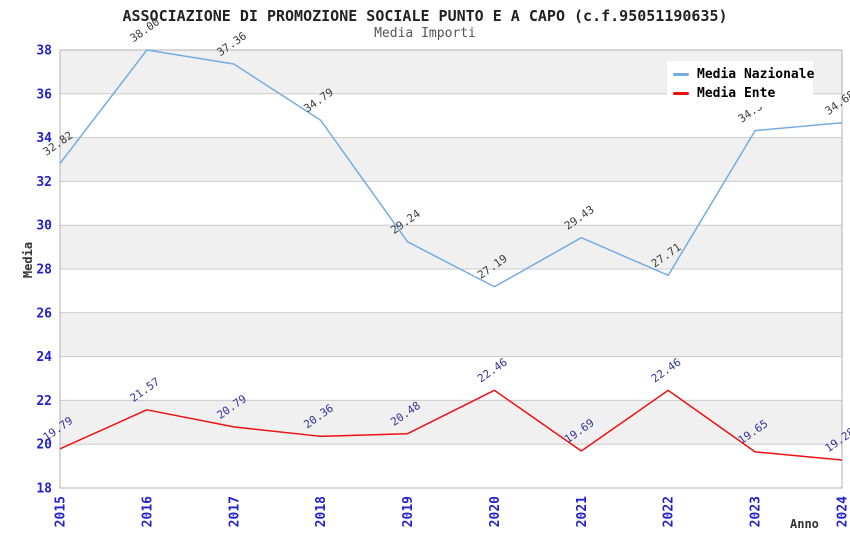 The image size is (850, 550). I want to click on x-tick-label: 2019, so click(408, 511).